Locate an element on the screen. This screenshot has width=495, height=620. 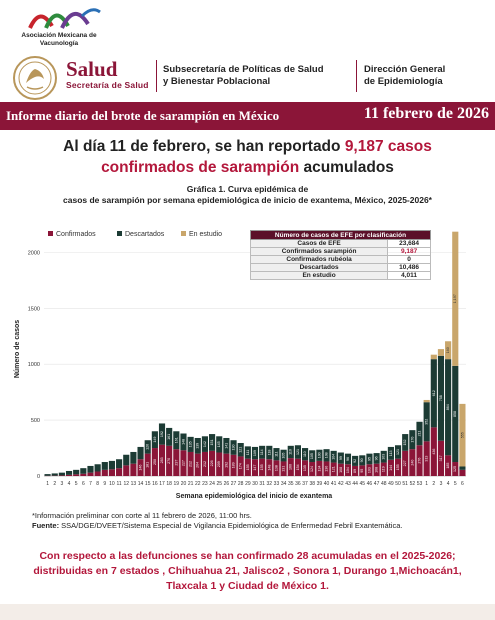
x-tick-label: 20 is located at coordinates (184, 484).